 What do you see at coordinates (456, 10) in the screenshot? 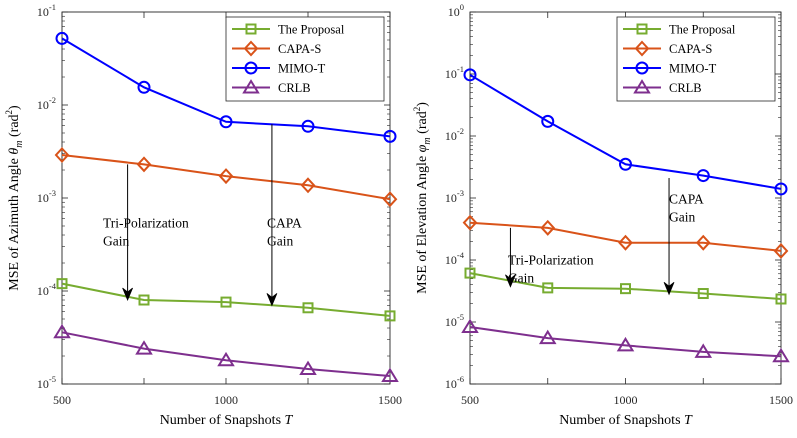
I see `y-tick-label: 10⁰` at bounding box center [456, 10].